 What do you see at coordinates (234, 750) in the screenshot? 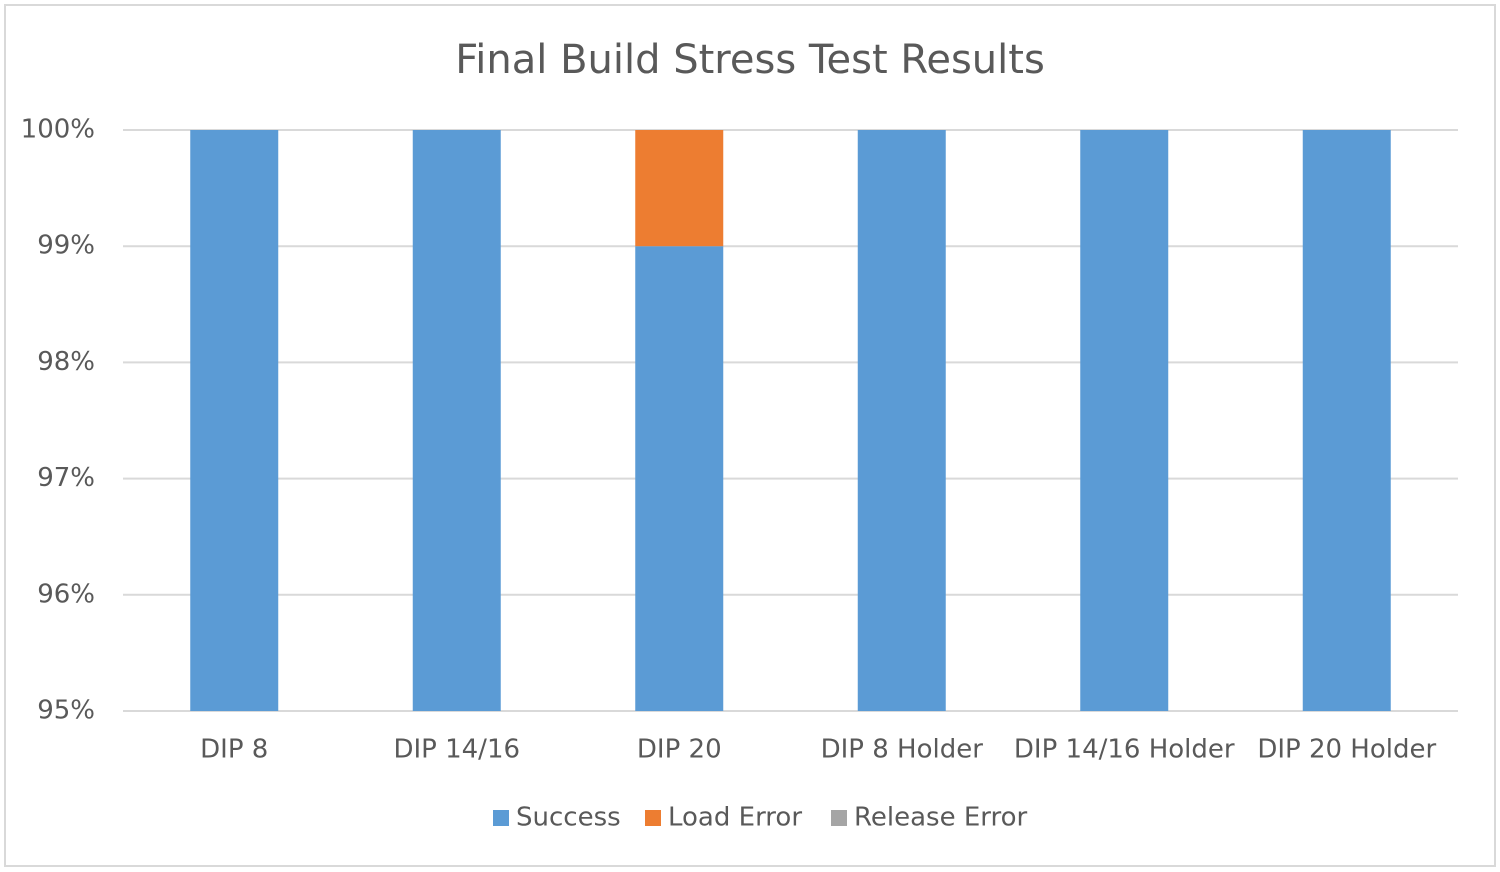
I see `x-tick-label: DIP 8` at bounding box center [234, 750].